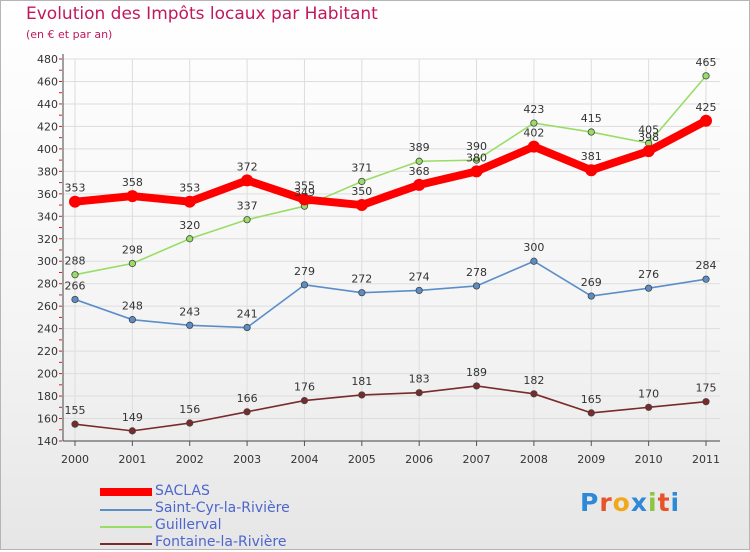  I want to click on logo-letter: P, so click(590, 502).